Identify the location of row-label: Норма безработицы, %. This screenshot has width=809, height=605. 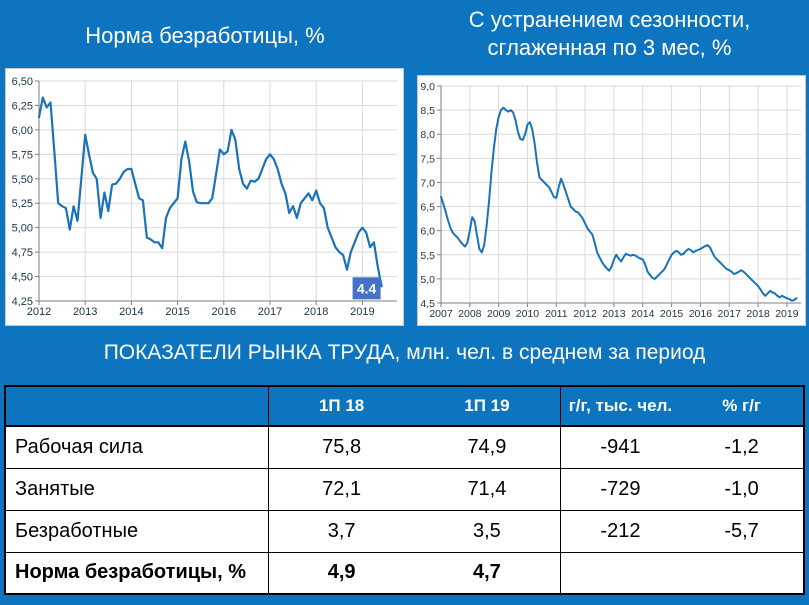
(137, 572).